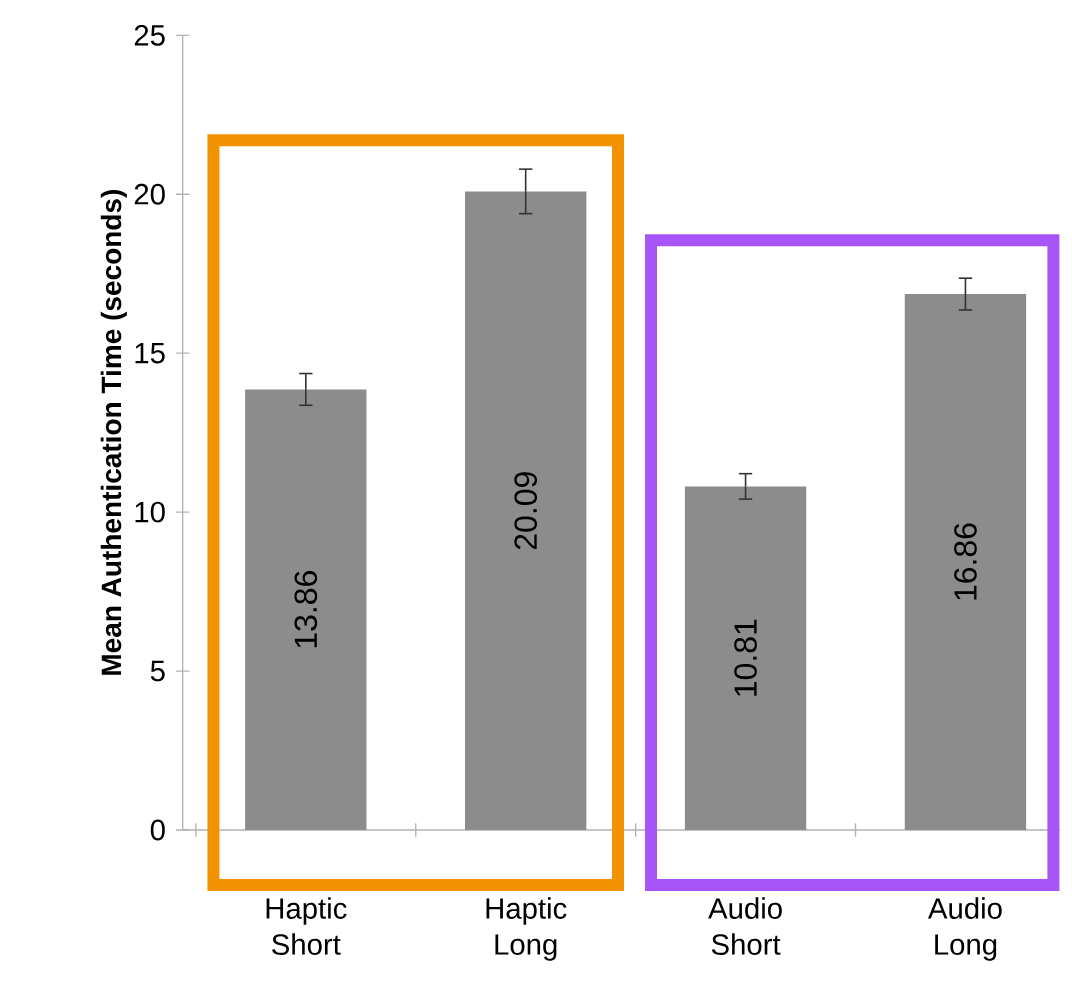  I want to click on x-tick-label: Audio Short, so click(745, 926).